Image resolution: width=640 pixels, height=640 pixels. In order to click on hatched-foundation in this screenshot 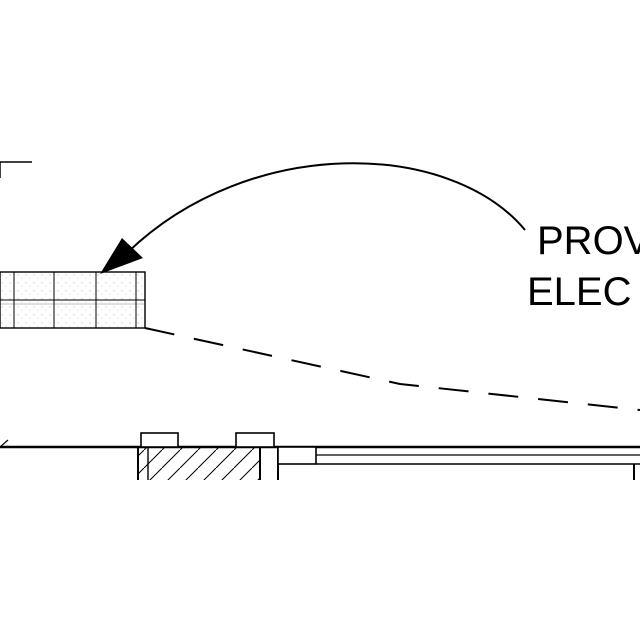, I will do `click(199, 463)`.